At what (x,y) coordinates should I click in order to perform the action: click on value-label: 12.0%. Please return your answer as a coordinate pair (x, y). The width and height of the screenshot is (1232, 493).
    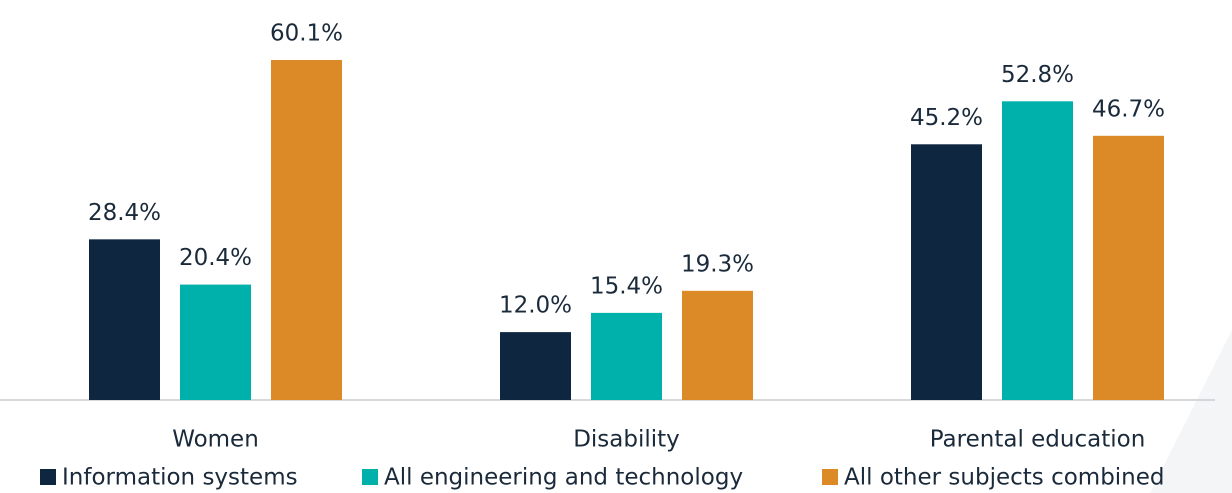
    Looking at the image, I should click on (535, 306).